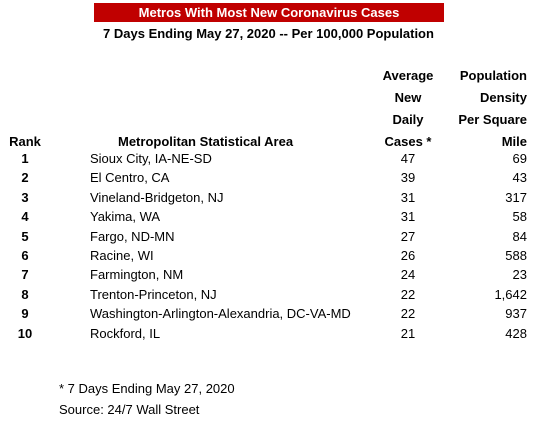 The width and height of the screenshot is (537, 423). I want to click on cell: 428, so click(516, 333).